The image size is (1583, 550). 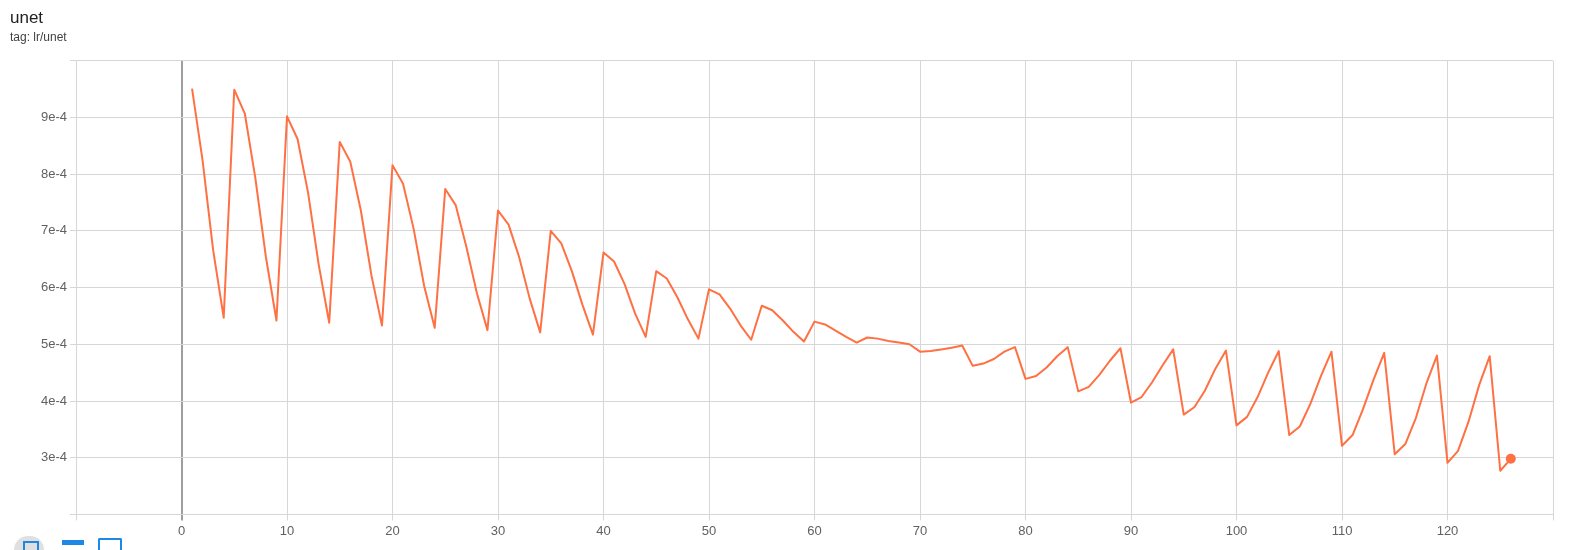 What do you see at coordinates (498, 530) in the screenshot?
I see `x-tick-label: 30` at bounding box center [498, 530].